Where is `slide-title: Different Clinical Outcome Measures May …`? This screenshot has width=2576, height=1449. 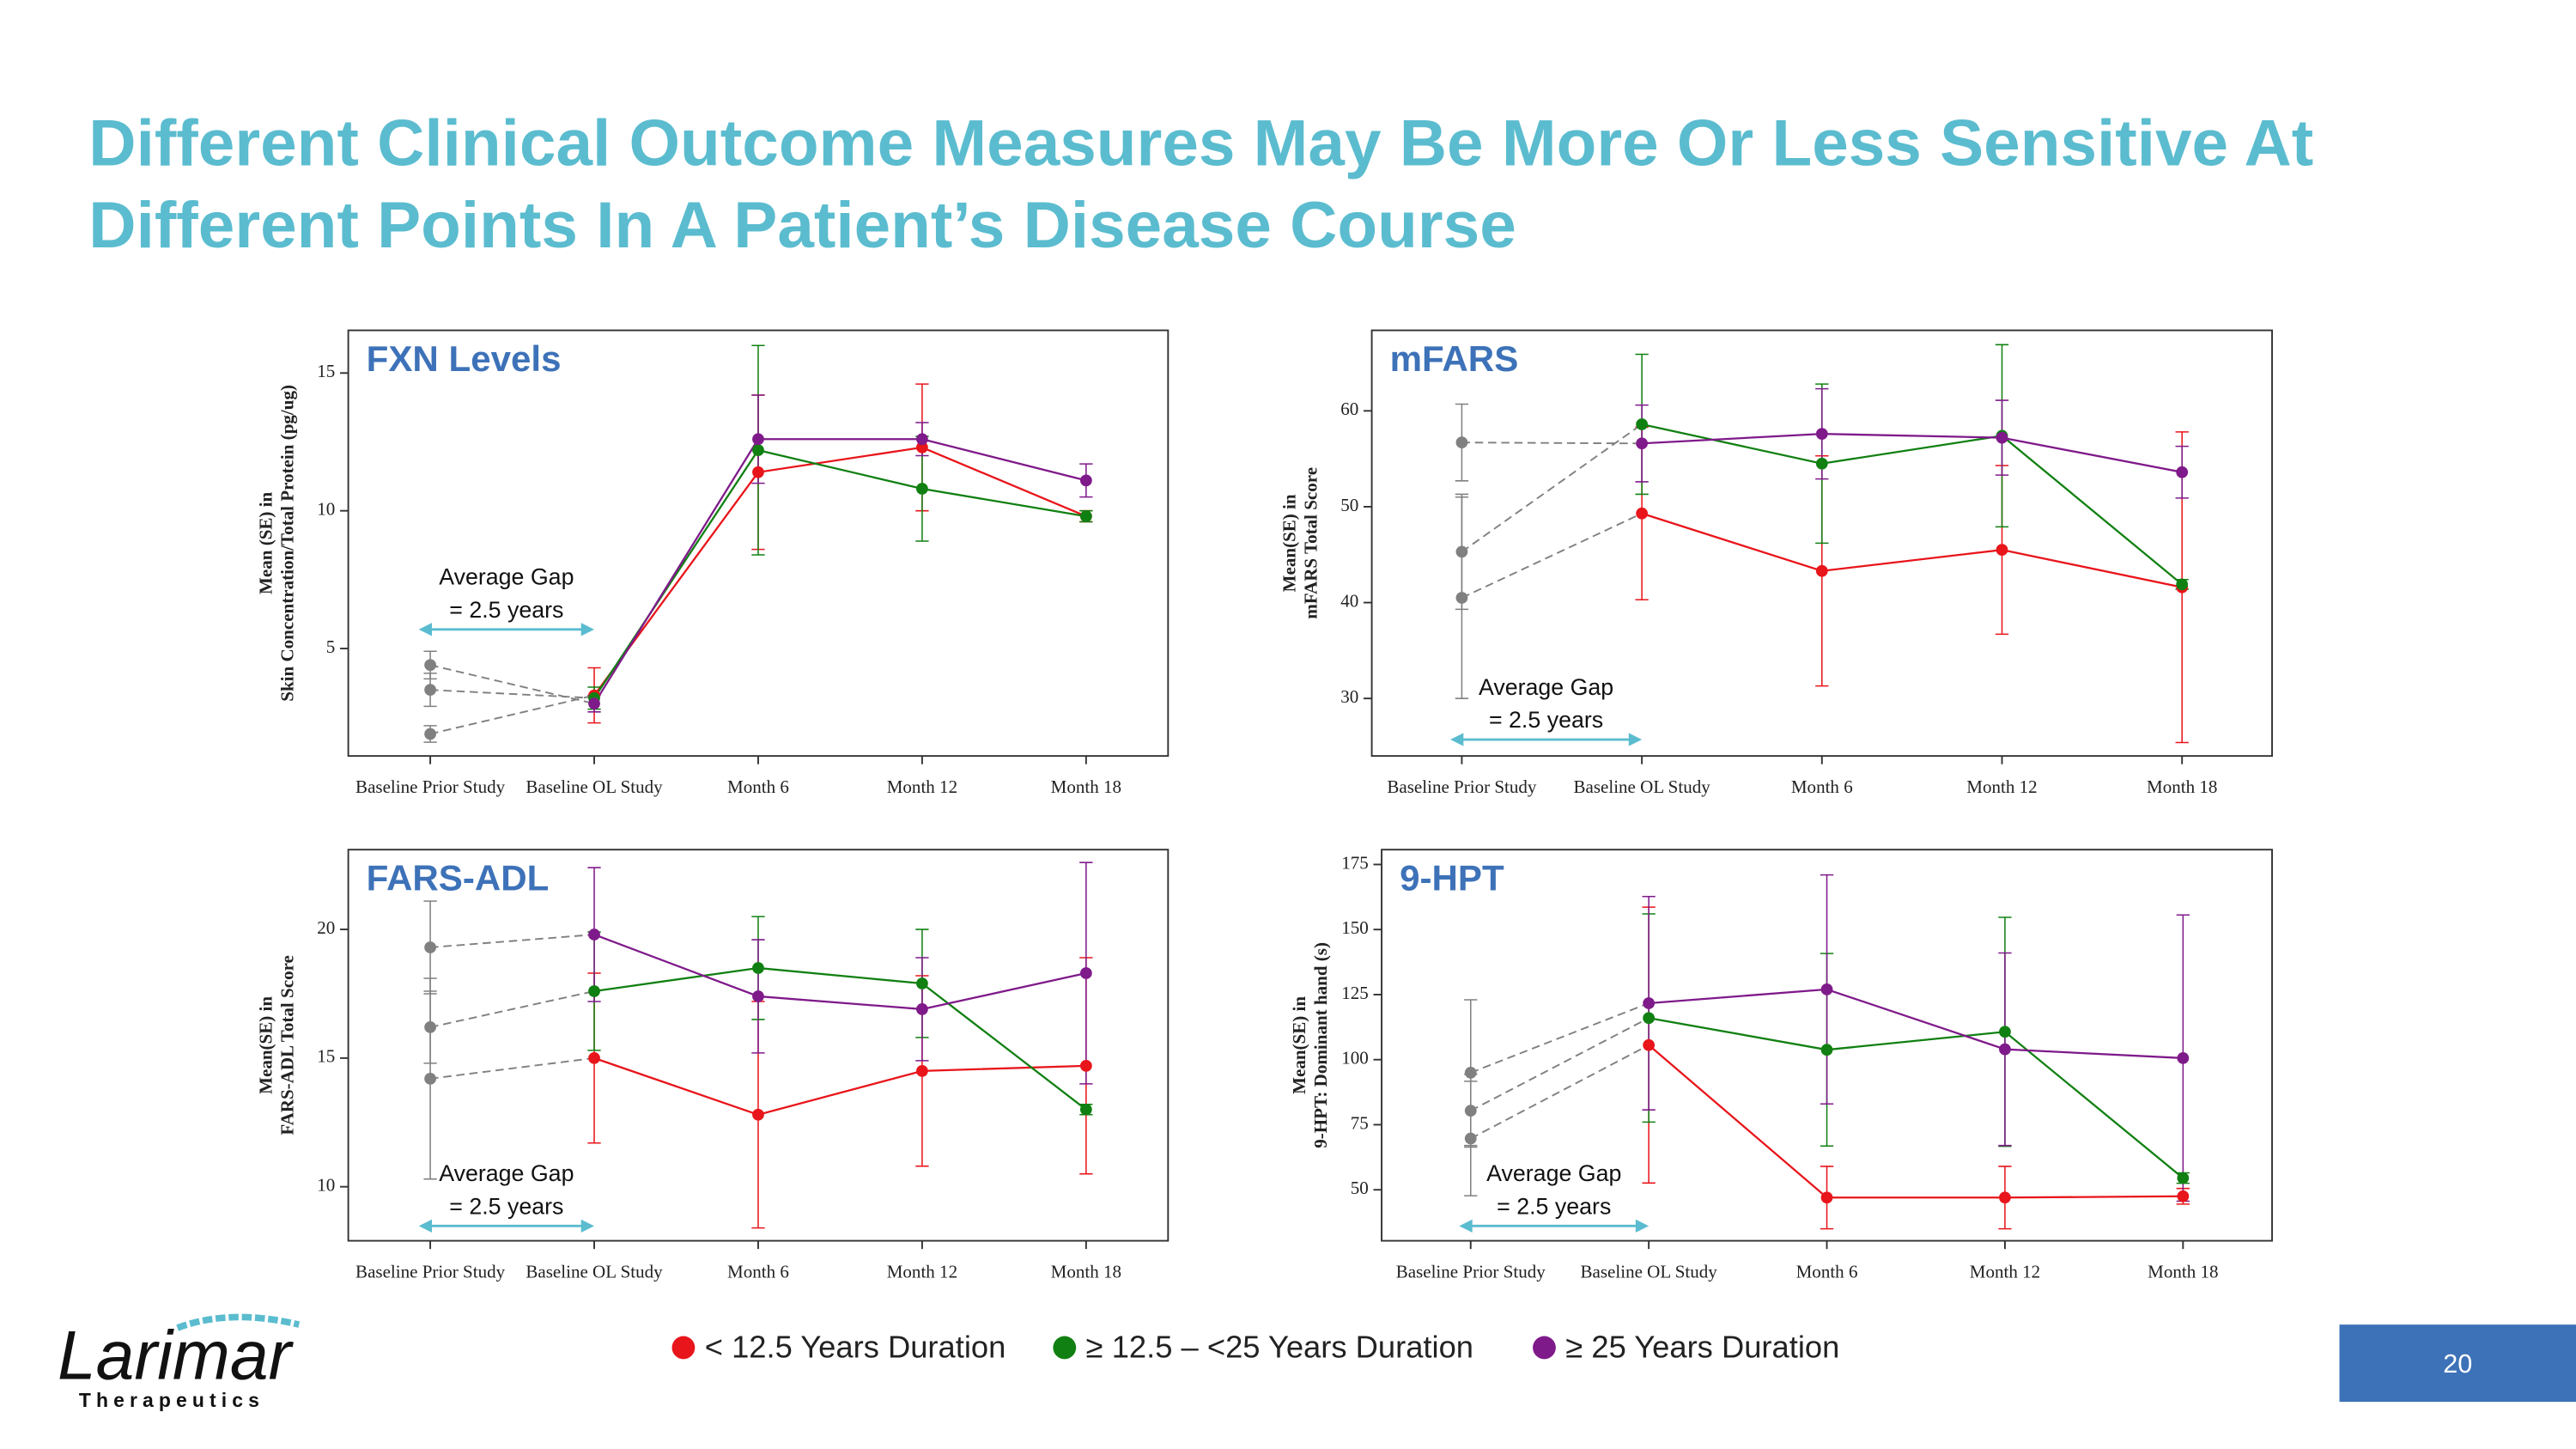
slide-title: Different Clinical Outcome Measures May … is located at coordinates (1200, 143).